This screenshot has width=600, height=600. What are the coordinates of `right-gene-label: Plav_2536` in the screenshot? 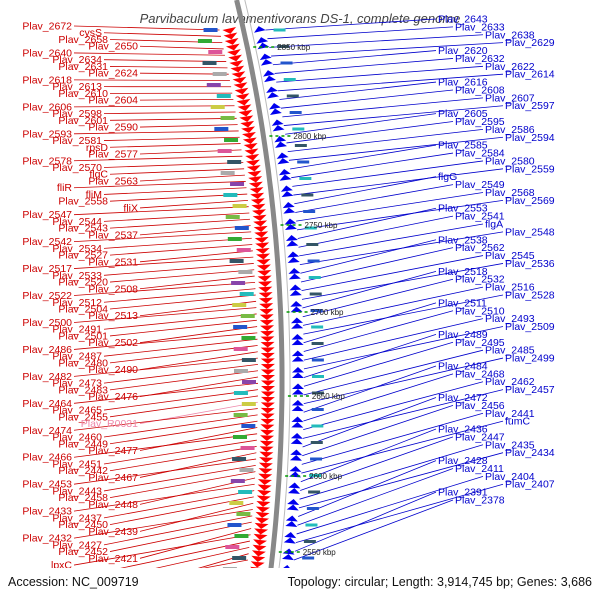 It's located at (530, 264).